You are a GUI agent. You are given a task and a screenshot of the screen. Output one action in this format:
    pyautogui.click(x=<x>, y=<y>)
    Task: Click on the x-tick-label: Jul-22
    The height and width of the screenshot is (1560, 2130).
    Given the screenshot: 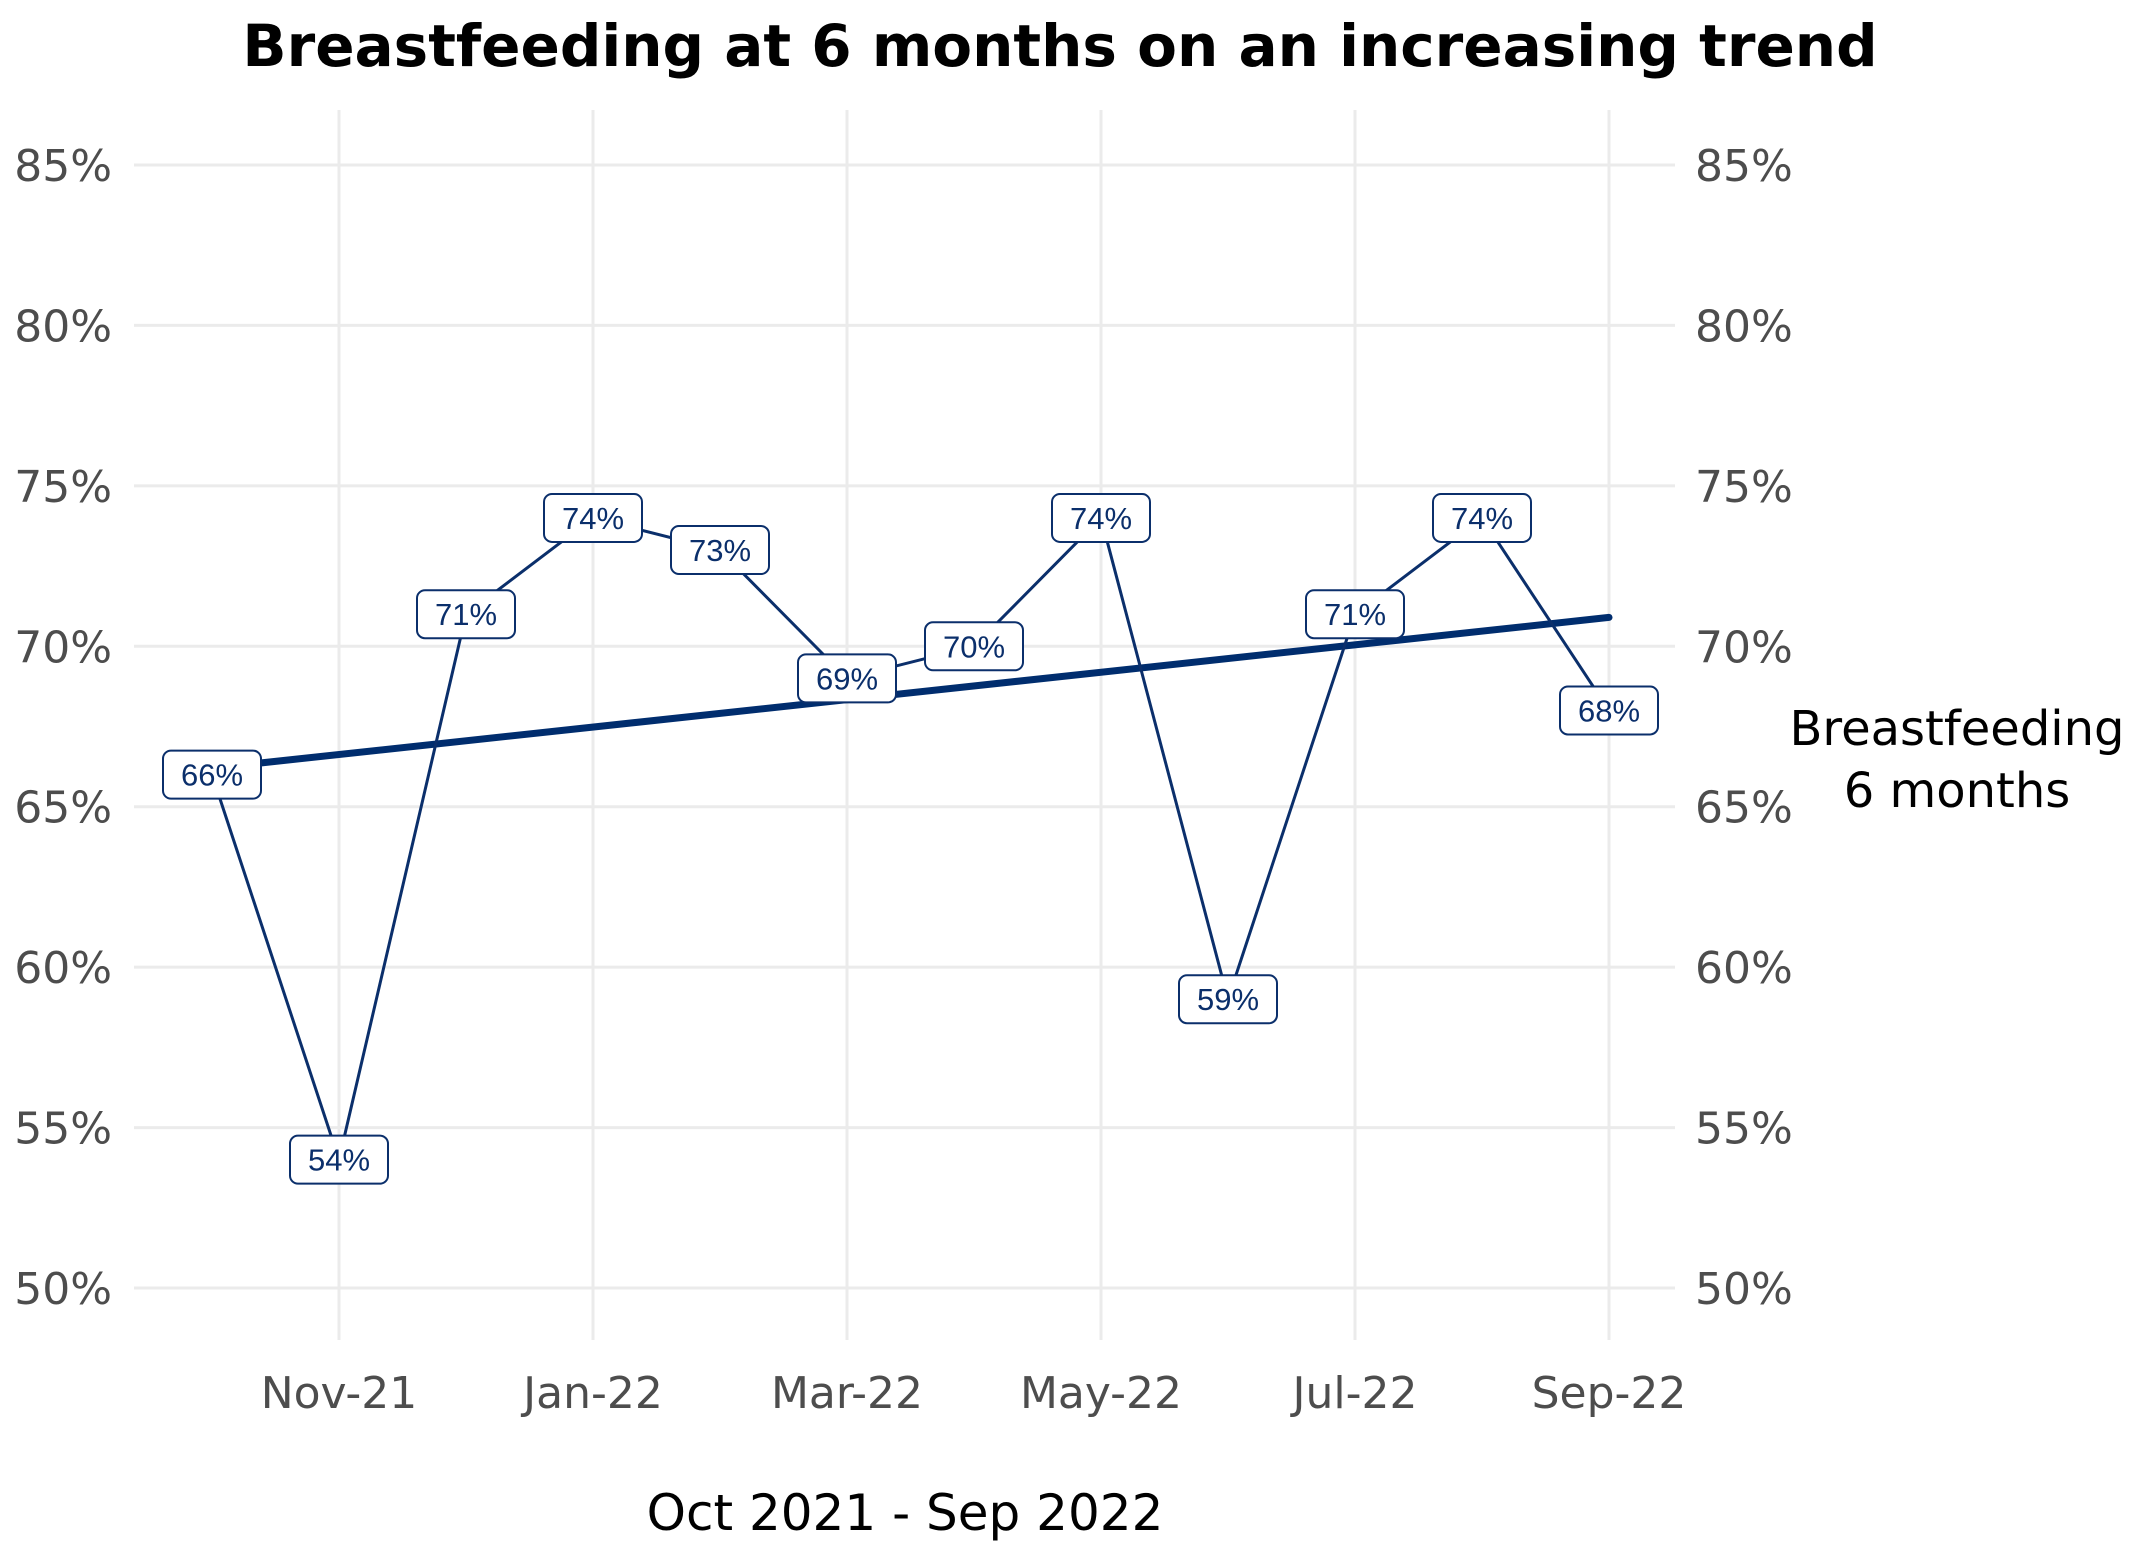 What is the action you would take?
    pyautogui.click(x=1354, y=1393)
    